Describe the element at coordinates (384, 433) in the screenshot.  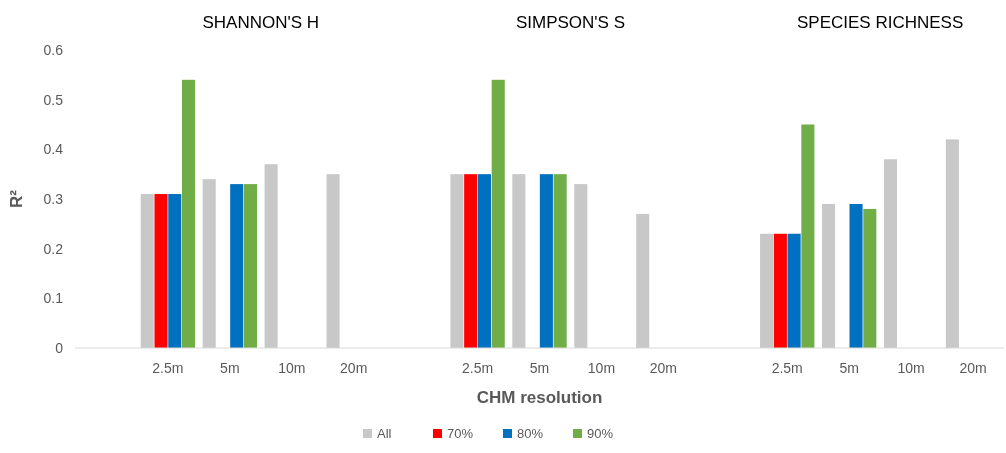
I see `legend-label: All` at that location.